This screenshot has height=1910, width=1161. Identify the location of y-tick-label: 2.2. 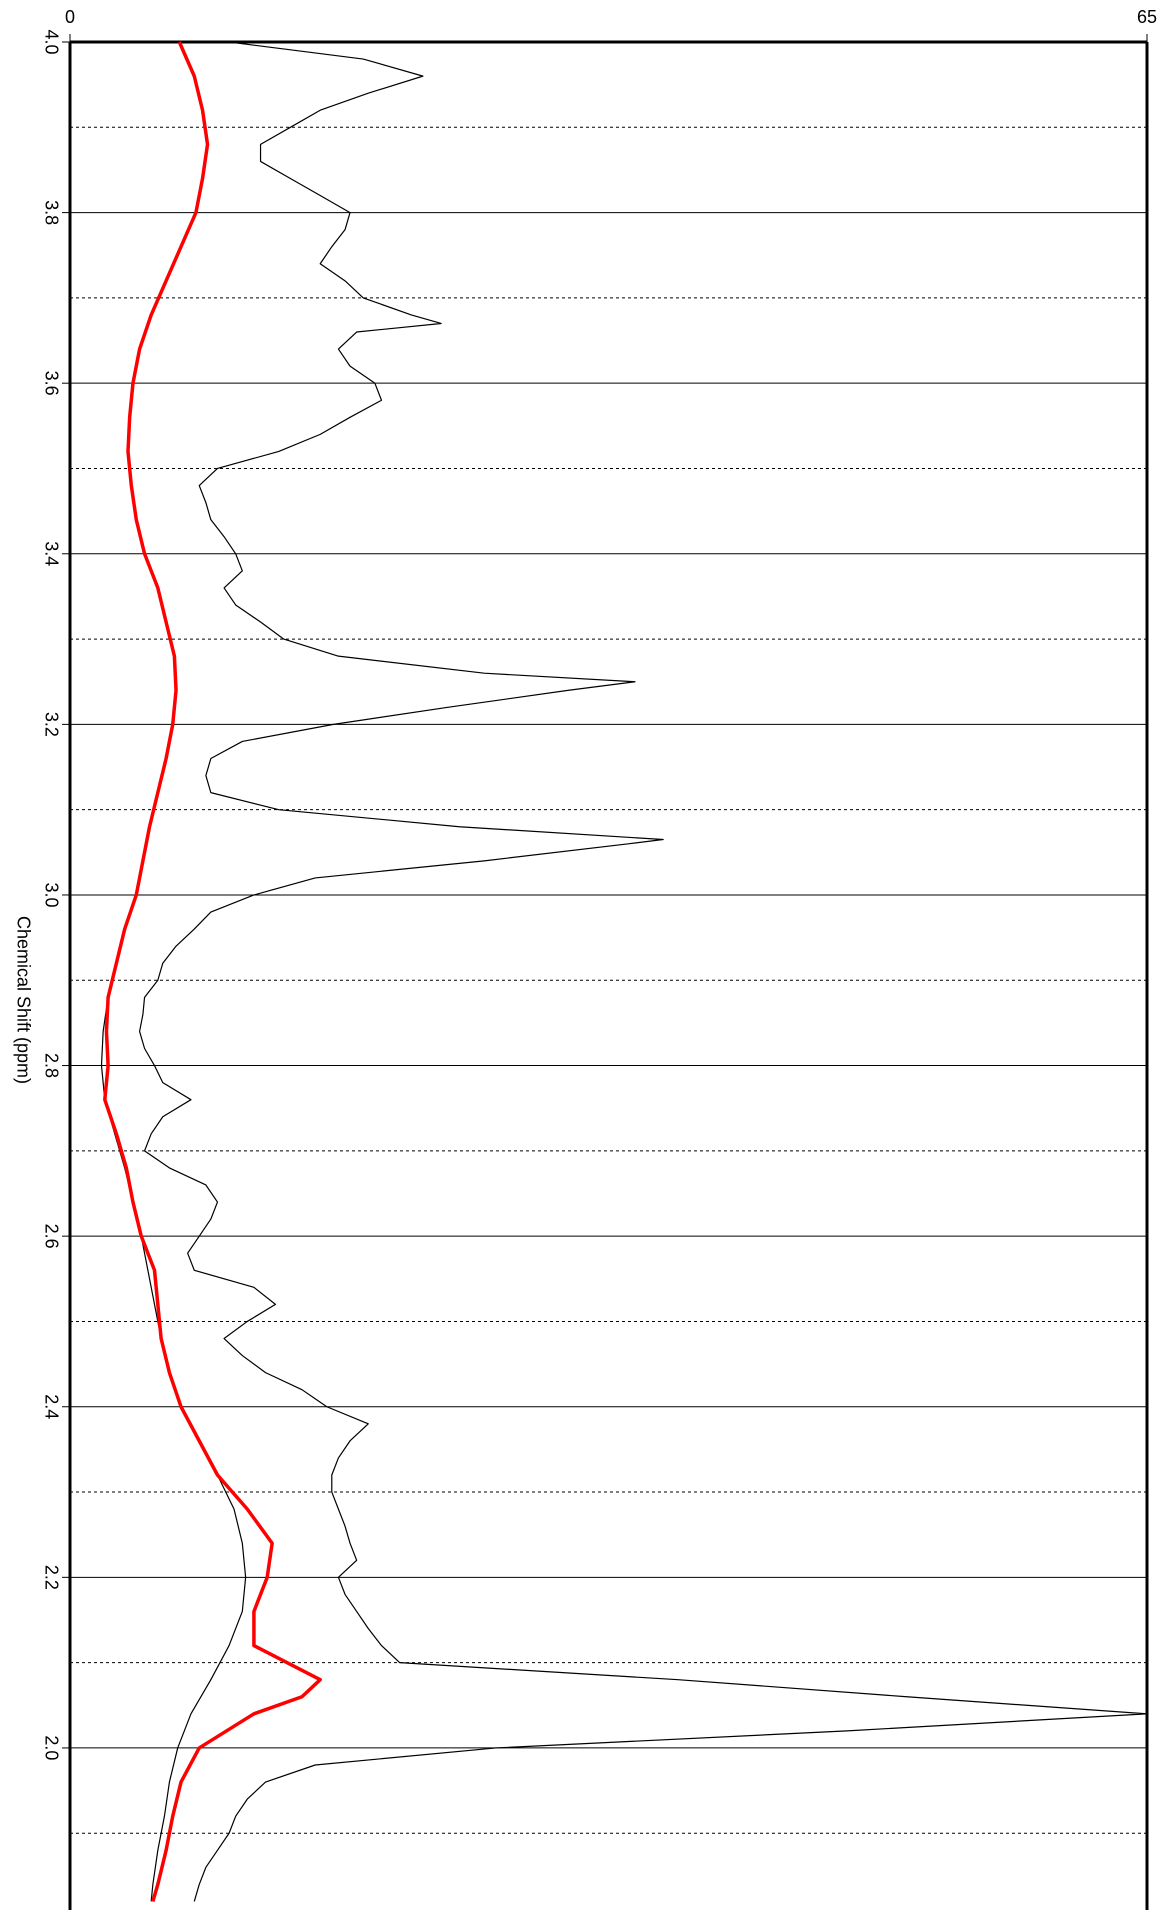
(51, 1577).